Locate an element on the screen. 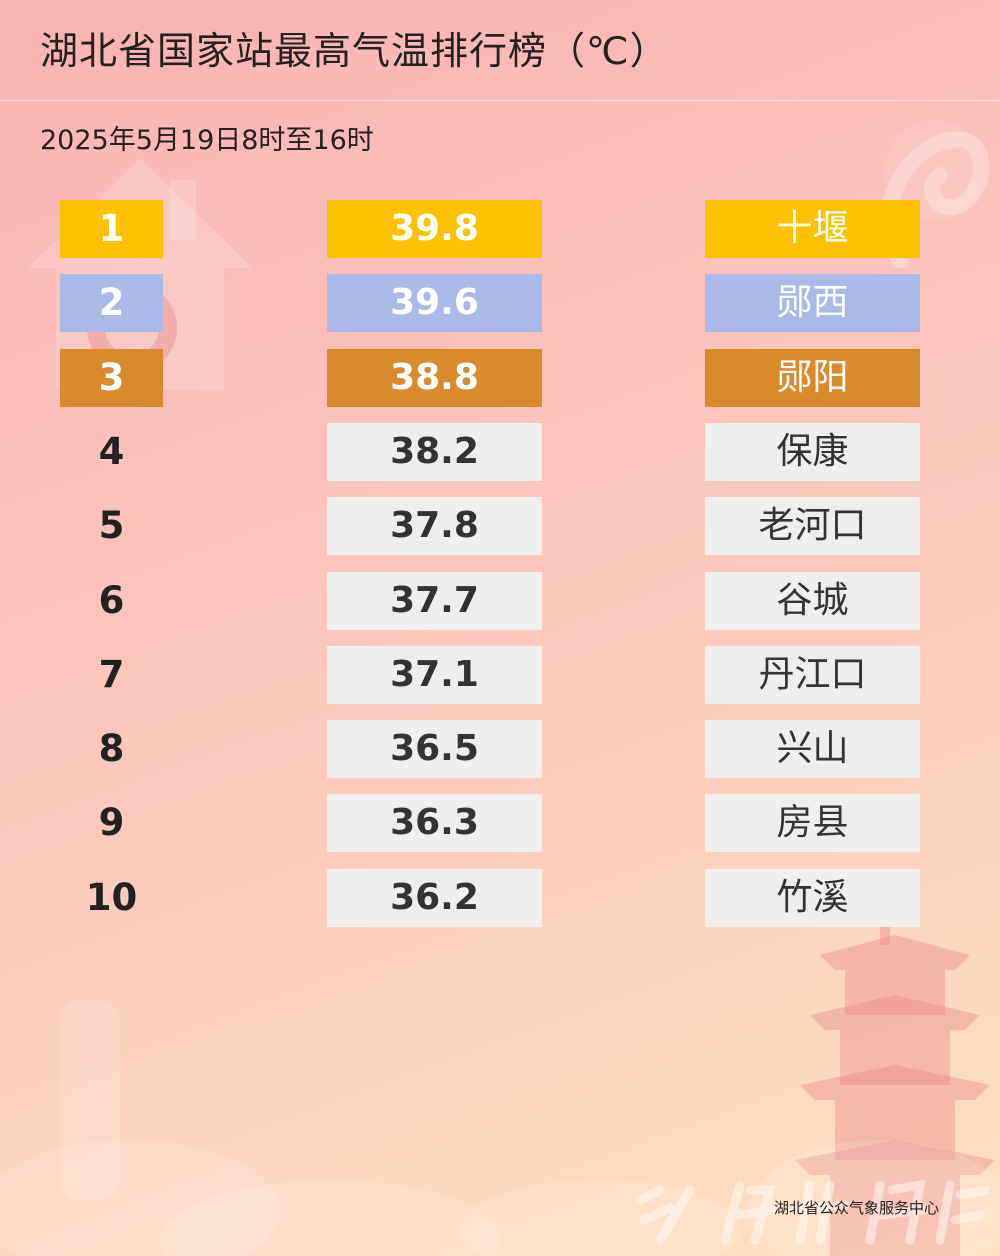 The height and width of the screenshot is (1256, 1000). rank-cell: 9 is located at coordinates (111, 823).